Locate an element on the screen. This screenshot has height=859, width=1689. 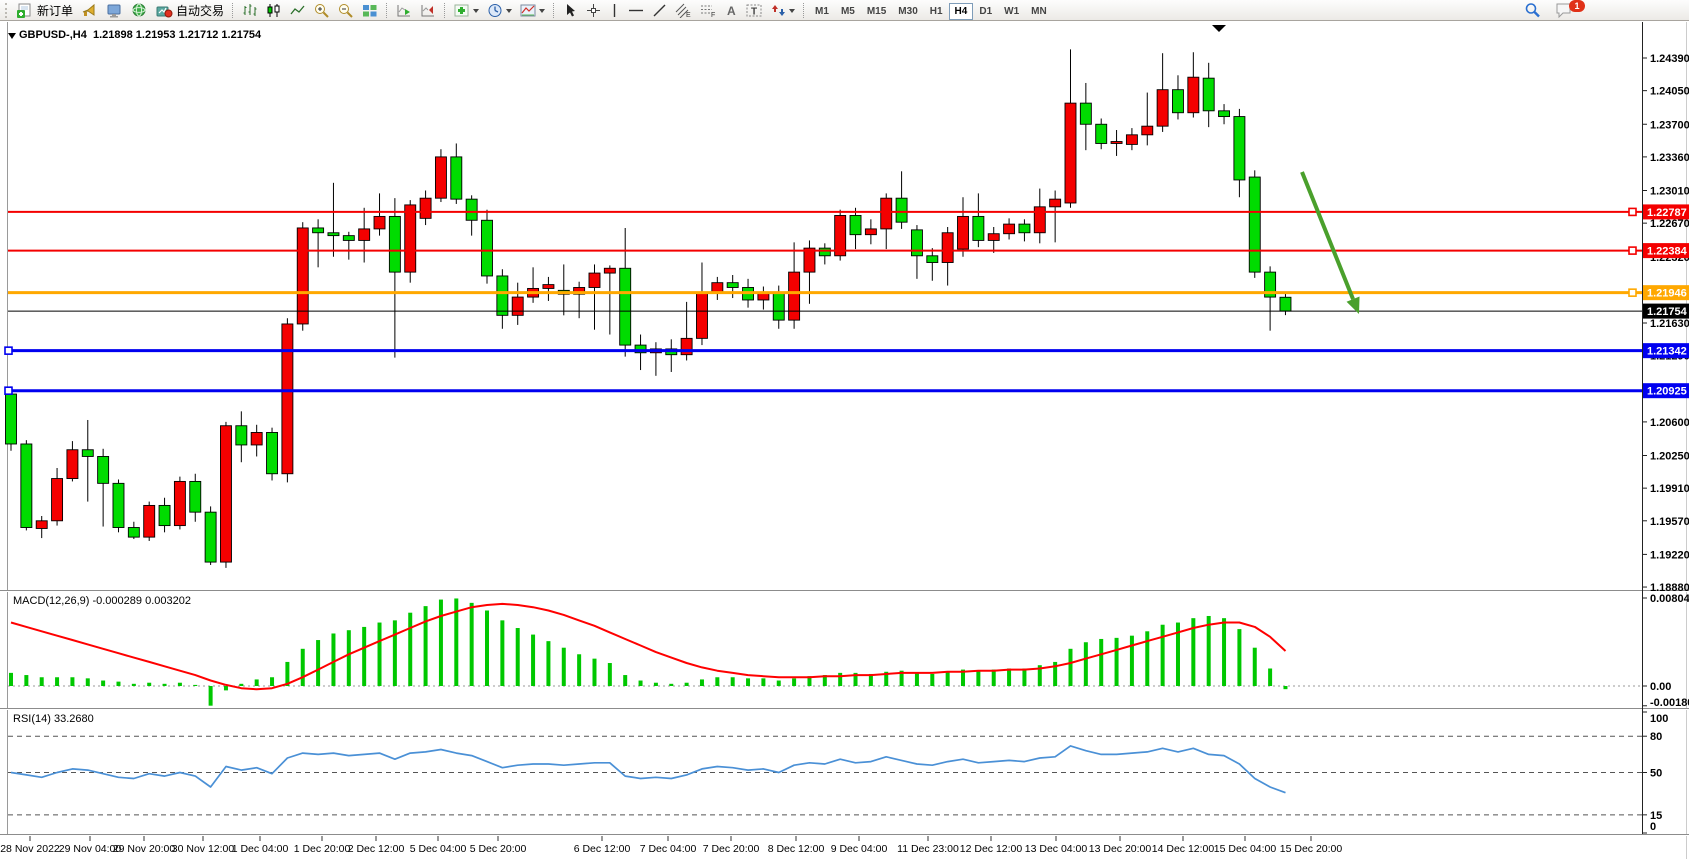
datacenter-button is located at coordinates (139, 10).